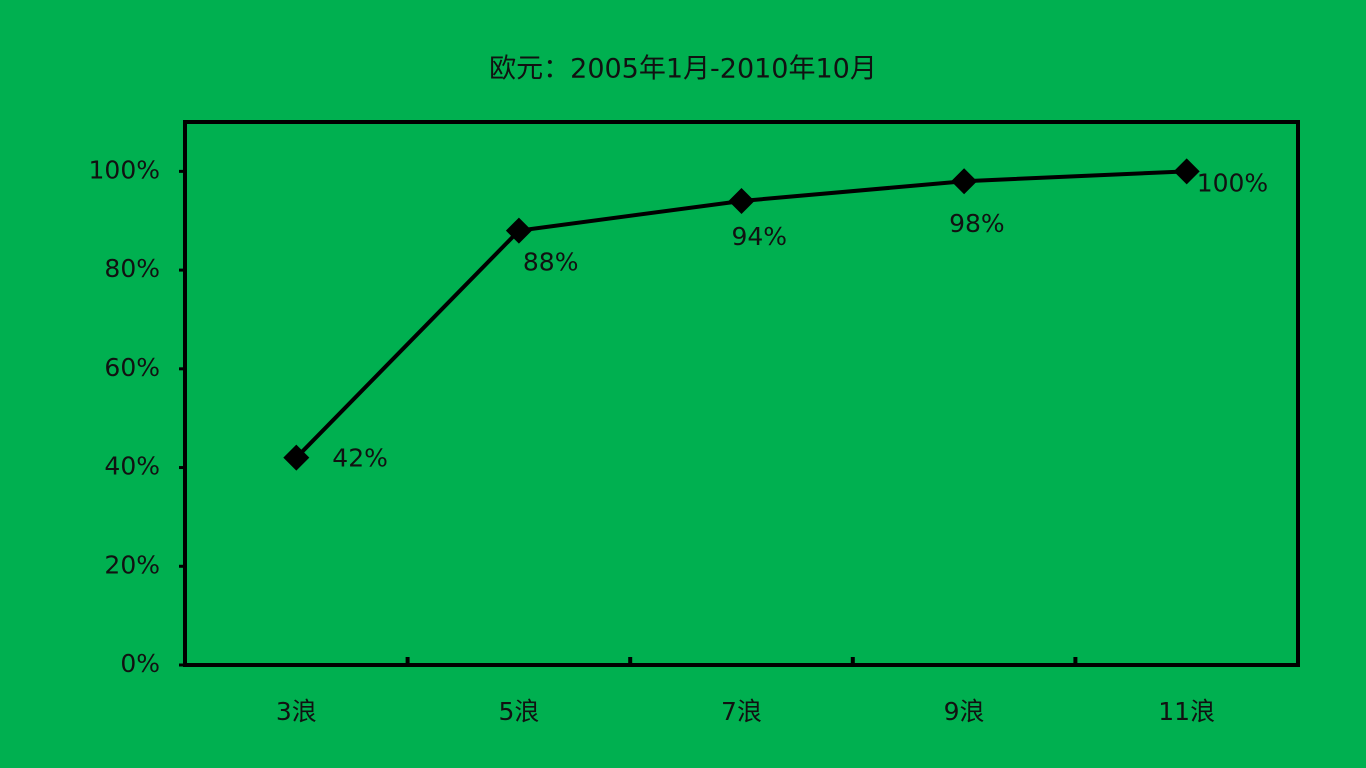  What do you see at coordinates (132, 466) in the screenshot?
I see `y-tick-label: 40%` at bounding box center [132, 466].